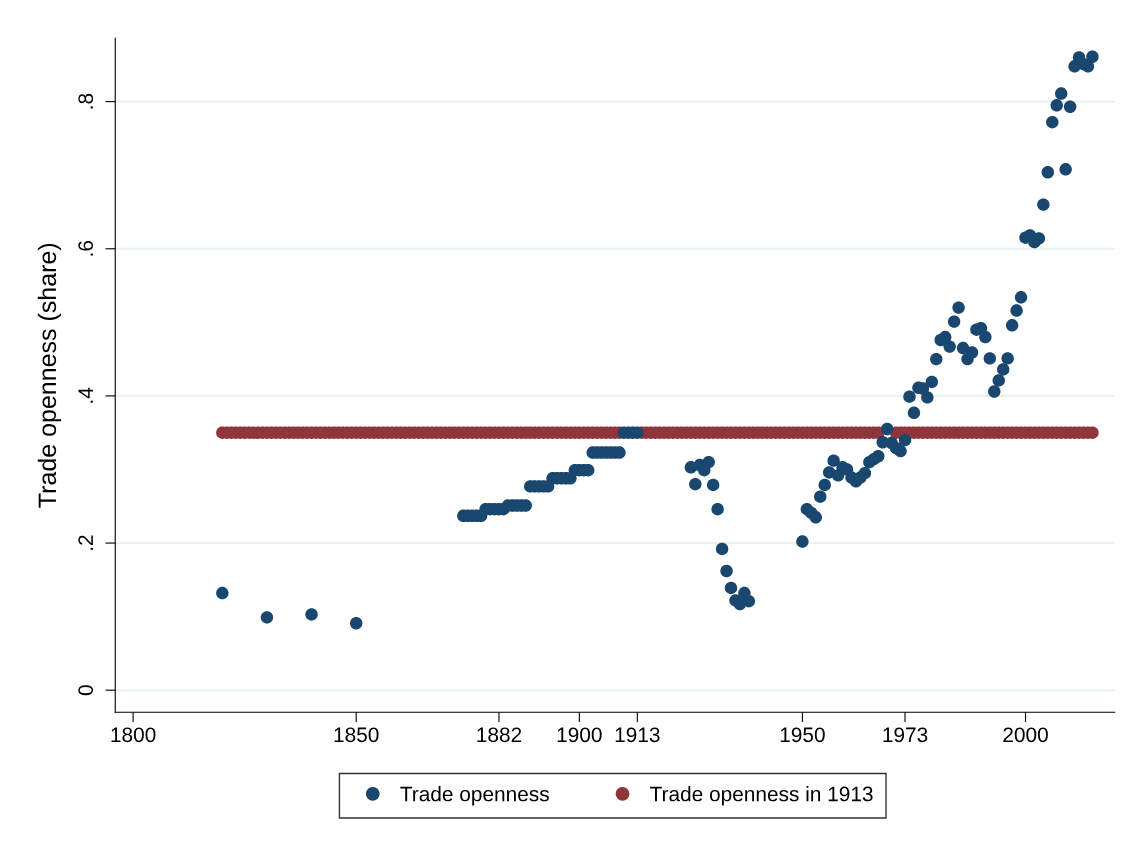  I want to click on legend-label: Trade openness, so click(474, 796).